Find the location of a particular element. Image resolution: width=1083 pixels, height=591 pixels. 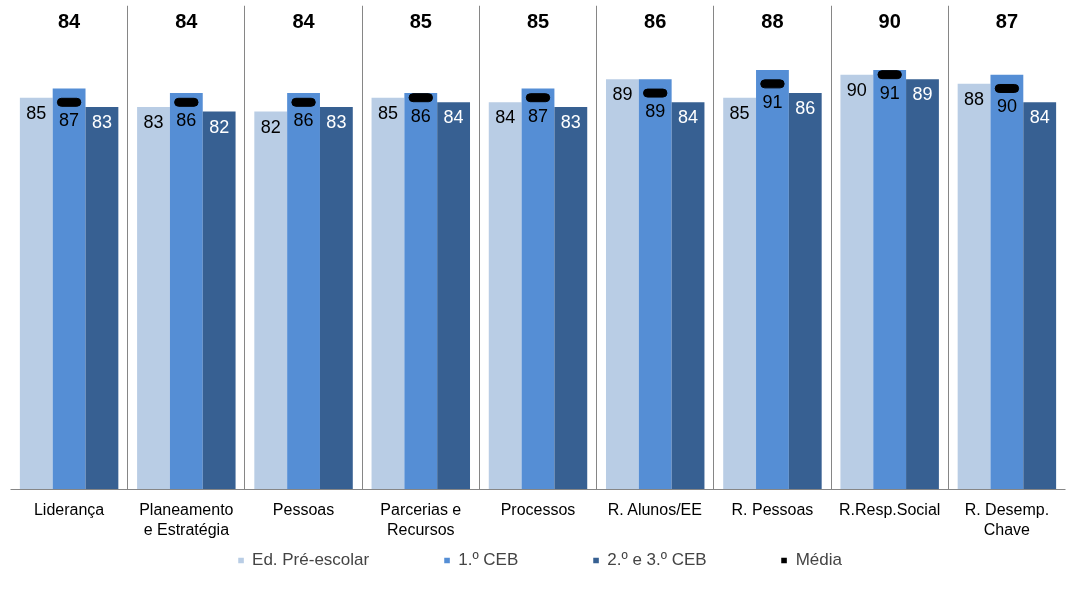

annotation: 87 is located at coordinates (1007, 20).